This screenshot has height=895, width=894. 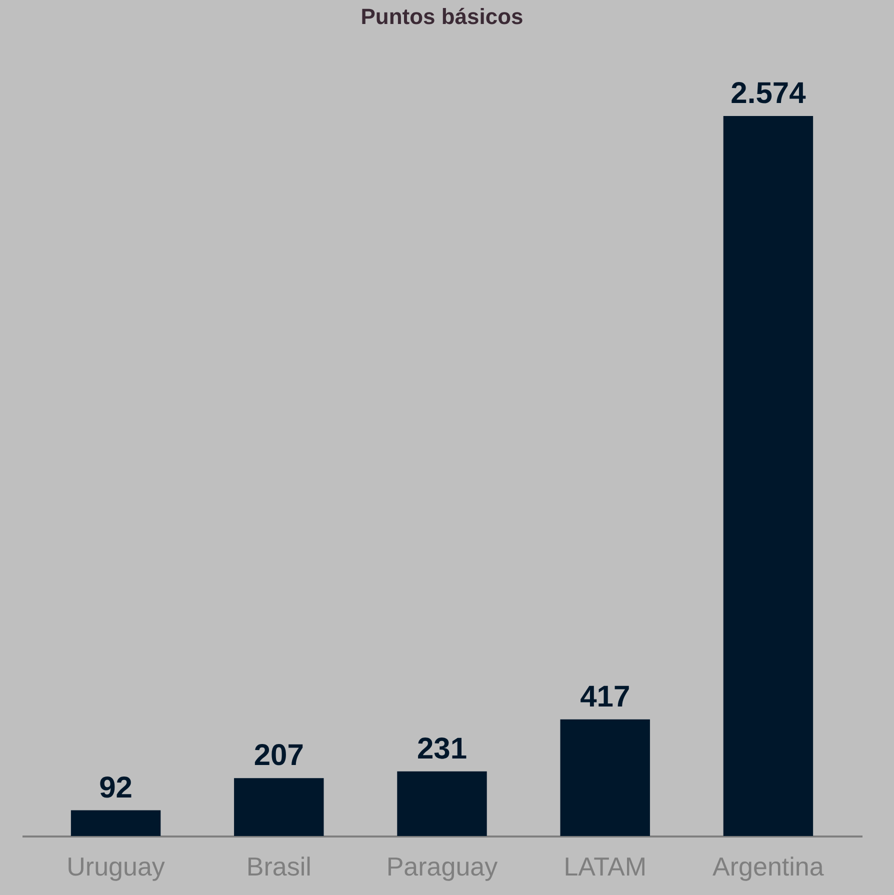 What do you see at coordinates (605, 697) in the screenshot?
I see `data-label: 417` at bounding box center [605, 697].